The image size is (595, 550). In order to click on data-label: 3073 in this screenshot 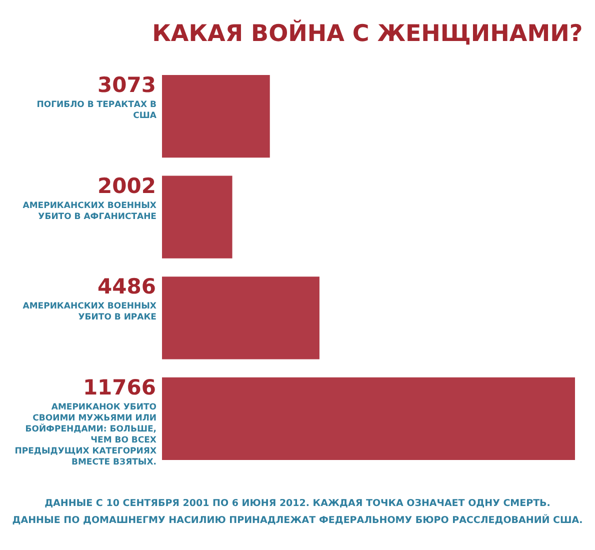, I will do `click(127, 85)`.